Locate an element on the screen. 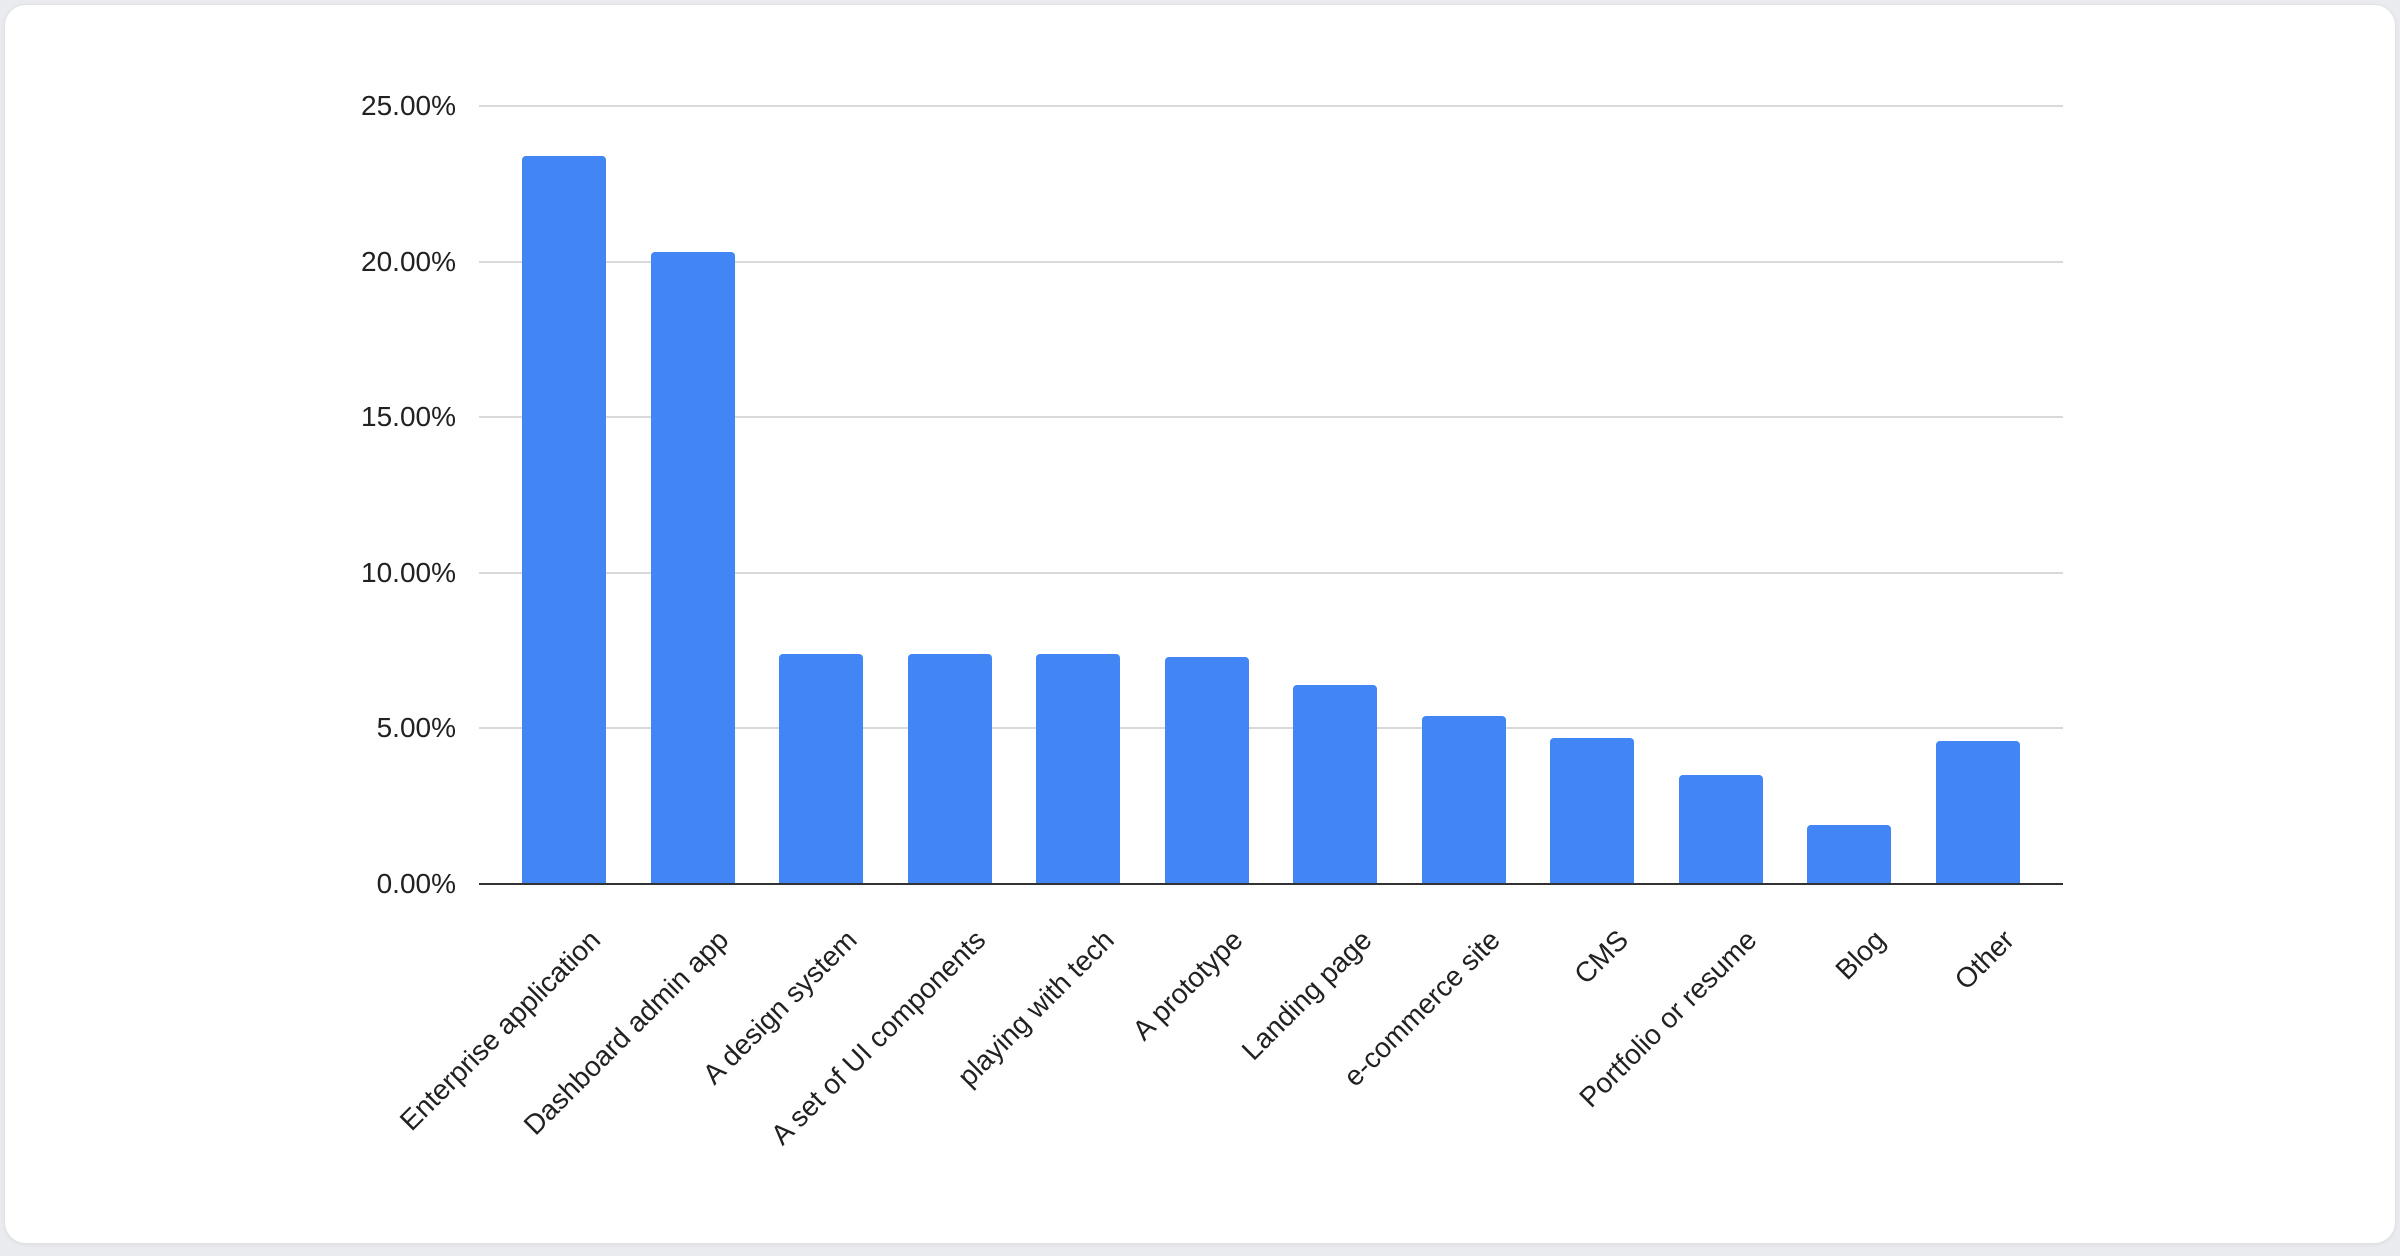 Image resolution: width=2400 pixels, height=1256 pixels. x-tick-label-landing-page: Landing page is located at coordinates (1306, 995).